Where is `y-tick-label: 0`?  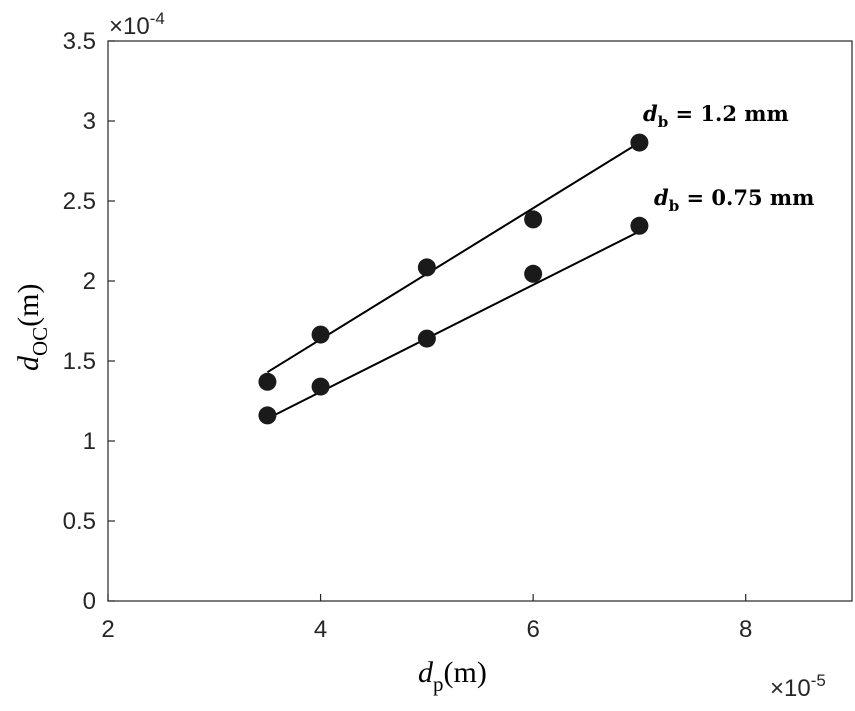 y-tick-label: 0 is located at coordinates (89, 601).